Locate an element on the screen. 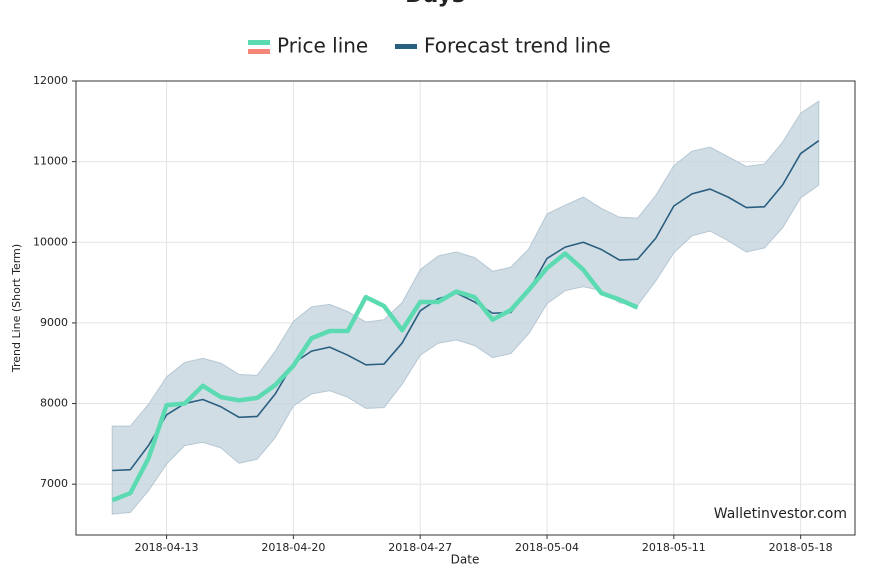 The height and width of the screenshot is (565, 877). chart-title: Days is located at coordinates (435, 4).